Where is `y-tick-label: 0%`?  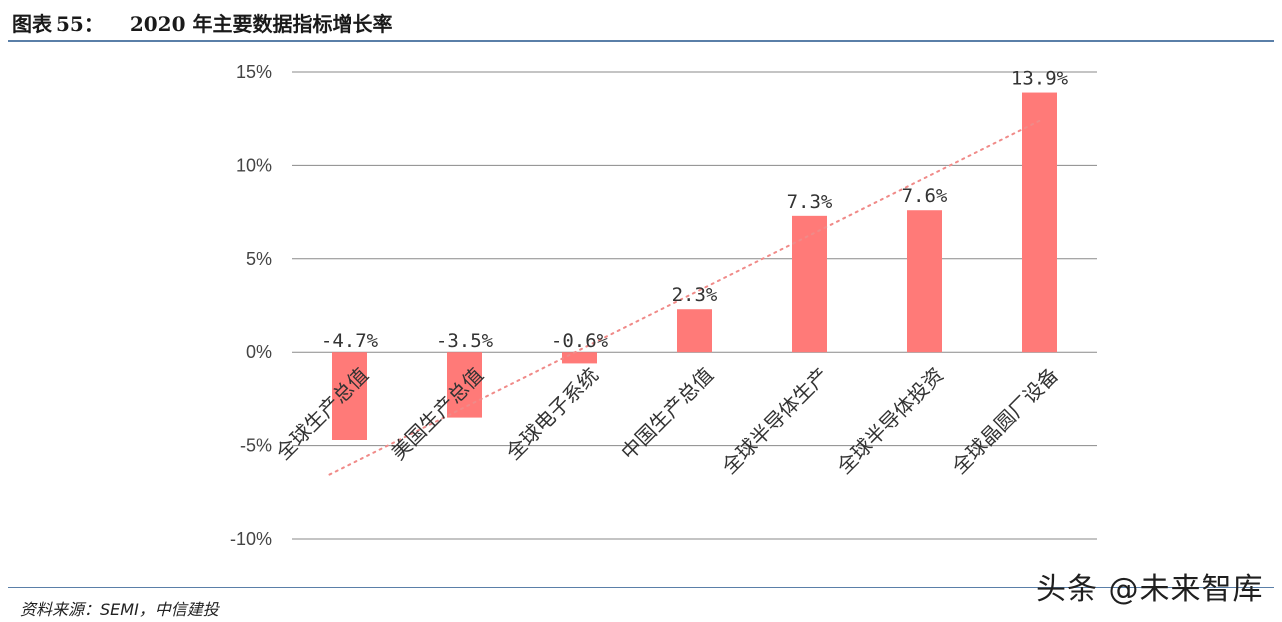
y-tick-label: 0% is located at coordinates (259, 352).